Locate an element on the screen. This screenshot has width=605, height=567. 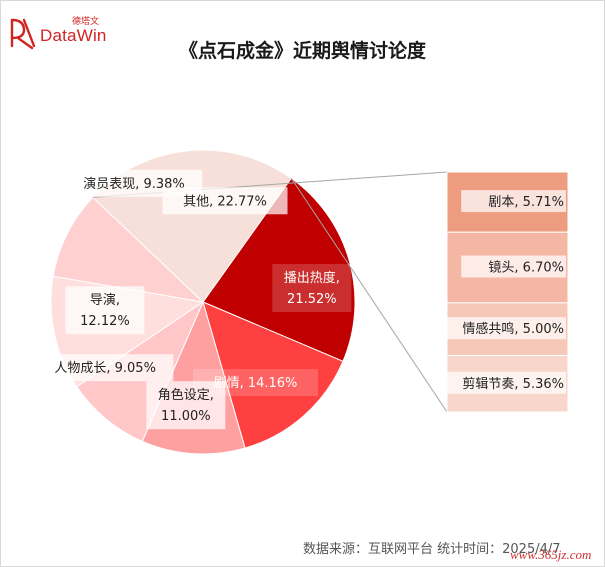
breakdown-bar: 剧本, 5.71% 镜头, 6.70% 情感共鸣, 5.00% 剪辑节奏, 5.36% is located at coordinates (503, 292).